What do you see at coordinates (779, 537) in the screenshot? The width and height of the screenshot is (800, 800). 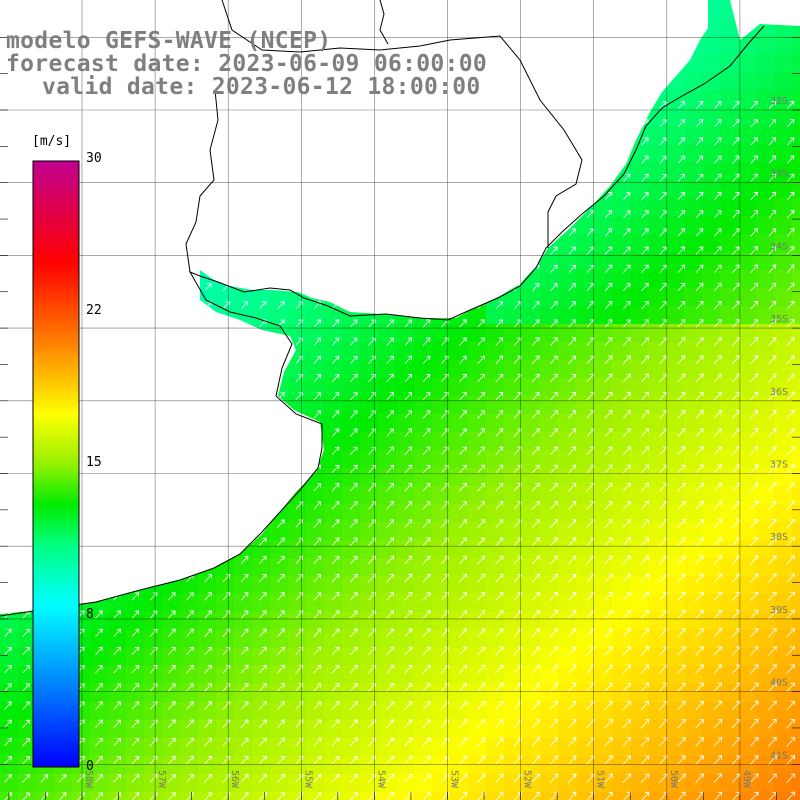 I see `latitude-label: 38S` at bounding box center [779, 537].